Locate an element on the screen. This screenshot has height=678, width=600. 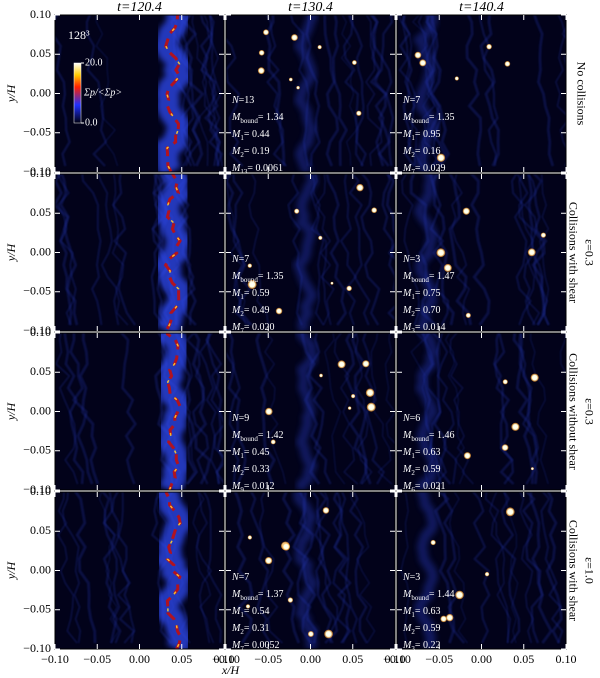
filament-core is located at coordinates (173, 93).